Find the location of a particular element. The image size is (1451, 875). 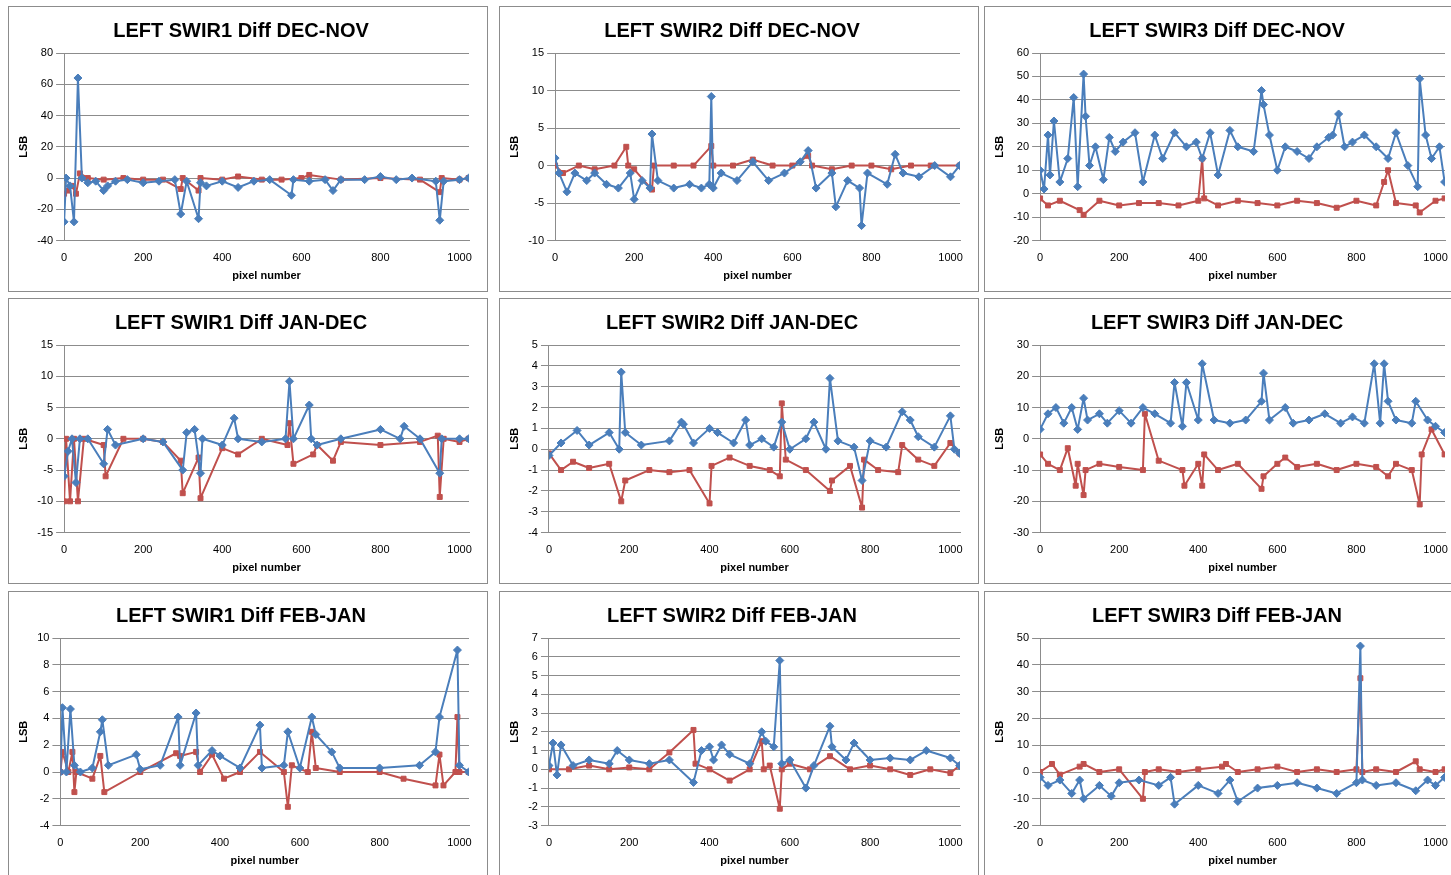

y-tick-label: -1 is located at coordinates (533, 787).